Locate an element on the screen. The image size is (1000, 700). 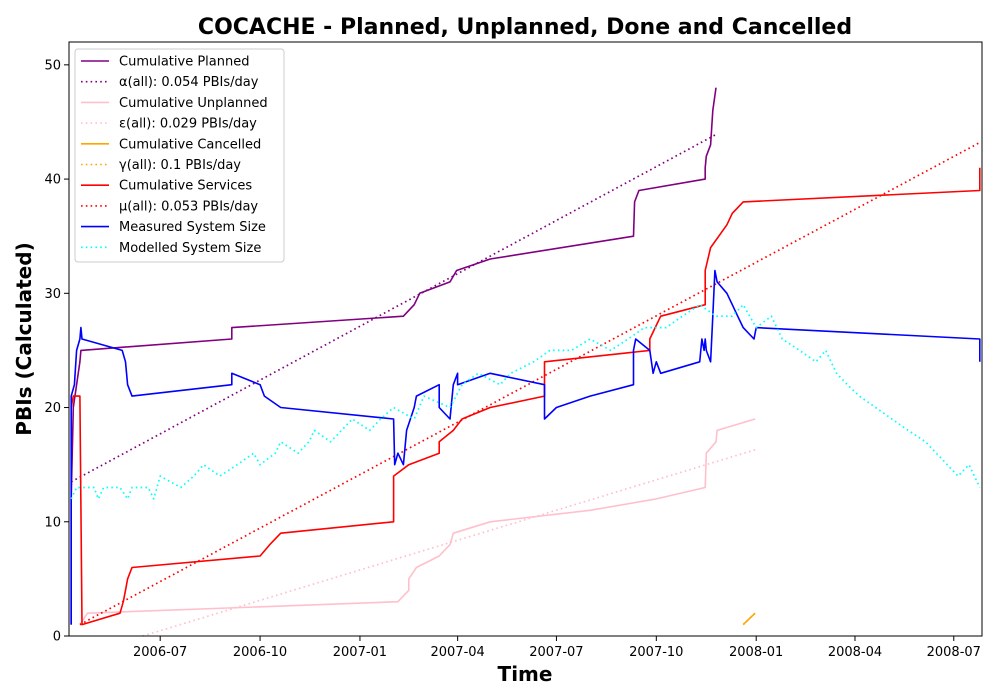
legend-label: Measured System Size is located at coordinates (192, 227).